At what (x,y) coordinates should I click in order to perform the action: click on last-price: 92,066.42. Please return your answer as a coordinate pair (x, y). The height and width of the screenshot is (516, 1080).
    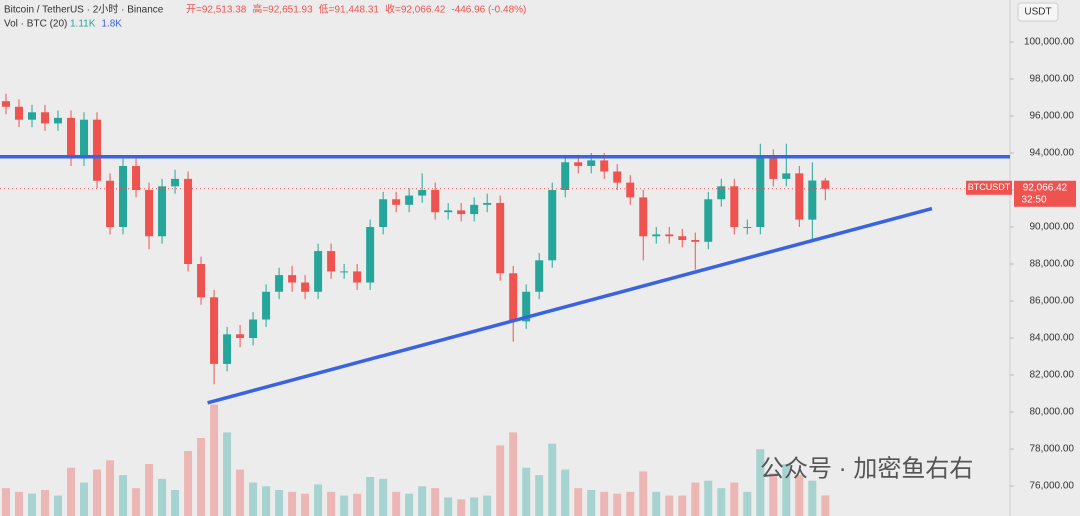
    Looking at the image, I should click on (1045, 187).